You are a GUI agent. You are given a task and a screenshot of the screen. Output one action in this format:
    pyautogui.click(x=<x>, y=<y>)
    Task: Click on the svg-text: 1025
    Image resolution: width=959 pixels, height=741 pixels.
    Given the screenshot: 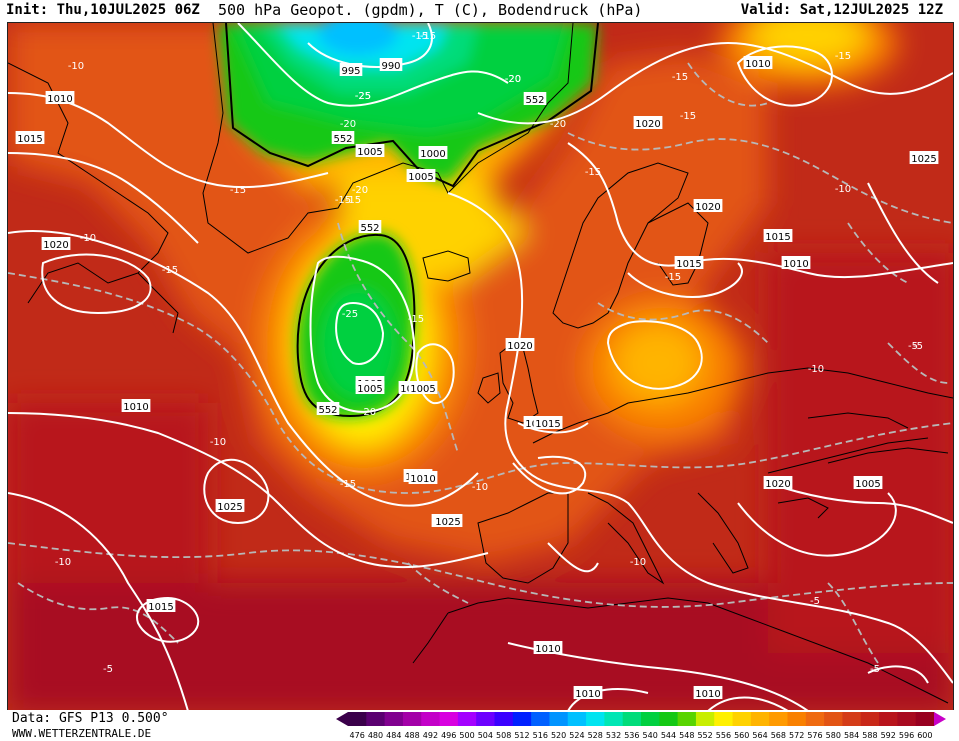 What is the action you would take?
    pyautogui.click(x=229, y=507)
    